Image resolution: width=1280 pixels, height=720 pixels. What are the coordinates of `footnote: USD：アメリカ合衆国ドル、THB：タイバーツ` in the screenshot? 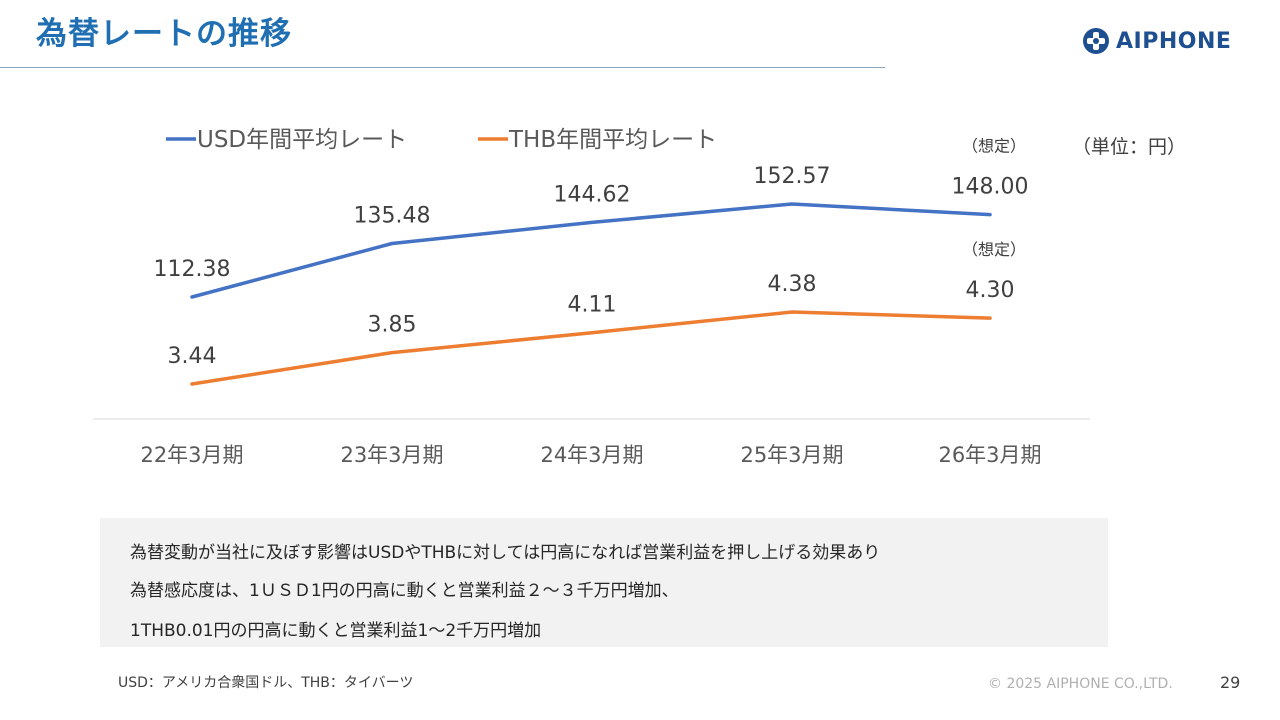 It's located at (266, 683).